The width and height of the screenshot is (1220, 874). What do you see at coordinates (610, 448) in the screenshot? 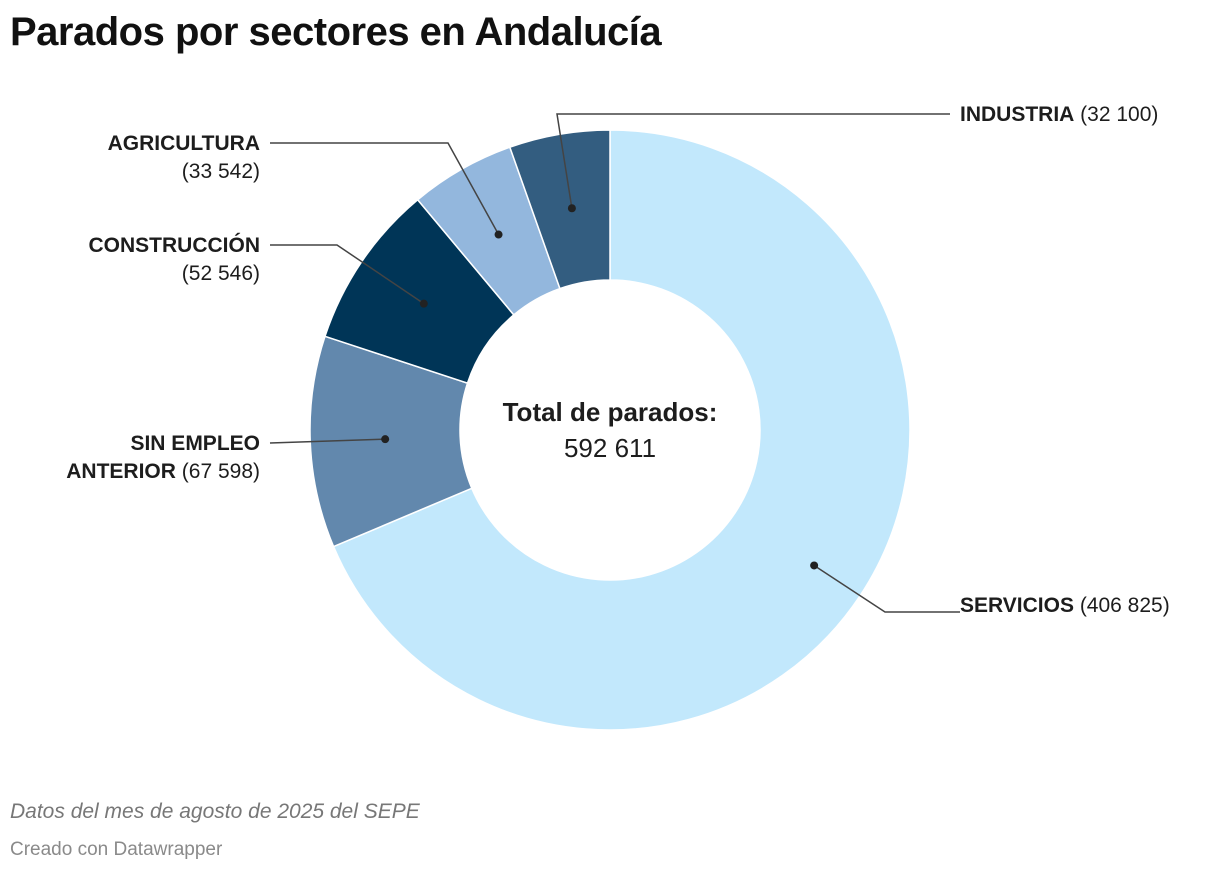
I see `center-value: 592 611` at bounding box center [610, 448].